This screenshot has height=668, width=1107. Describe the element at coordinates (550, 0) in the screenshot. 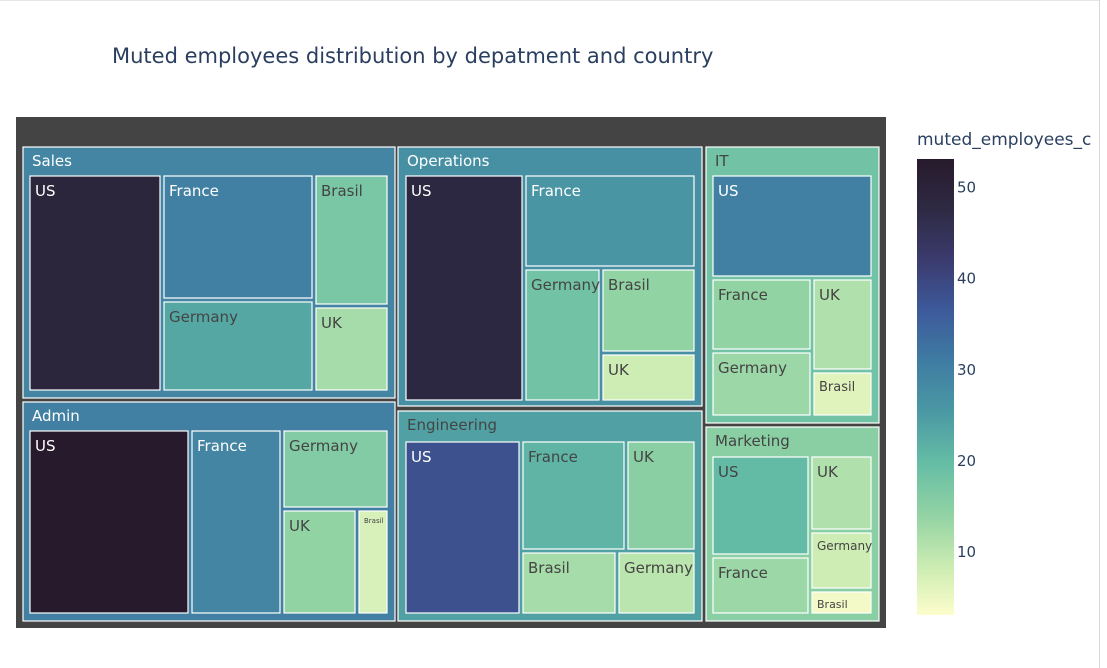

I see `top-border` at that location.